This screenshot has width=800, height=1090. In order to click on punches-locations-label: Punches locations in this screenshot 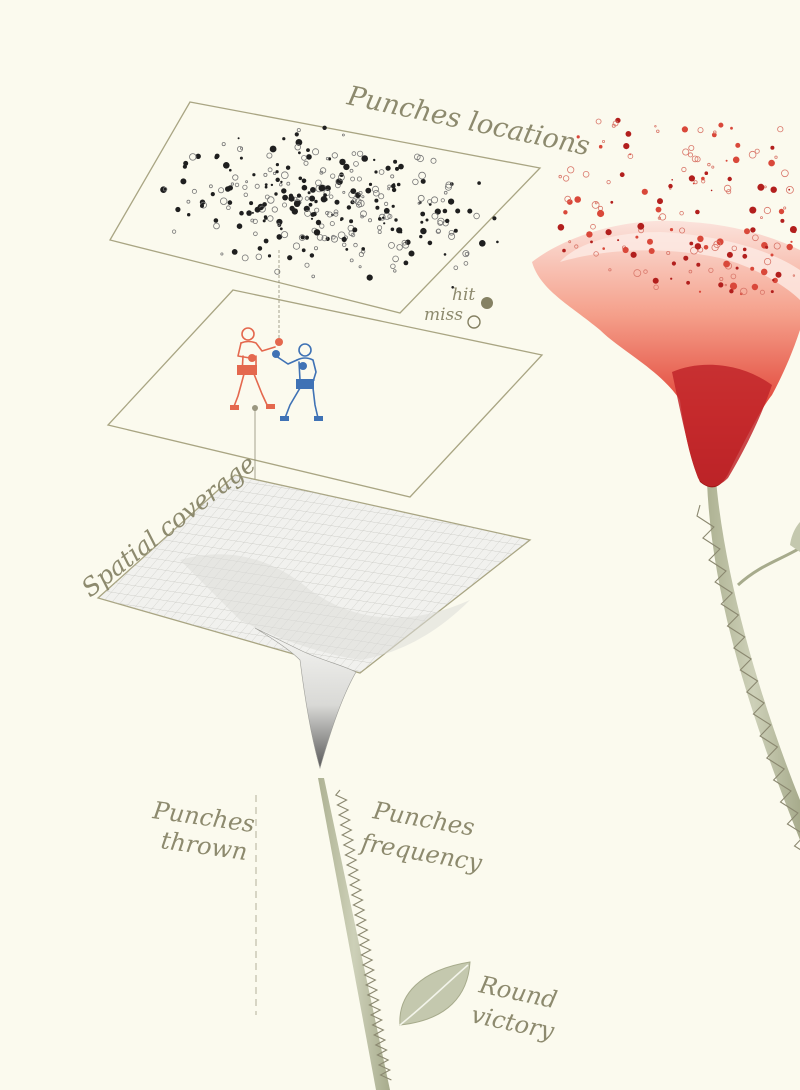, I will do `click(468, 121)`.